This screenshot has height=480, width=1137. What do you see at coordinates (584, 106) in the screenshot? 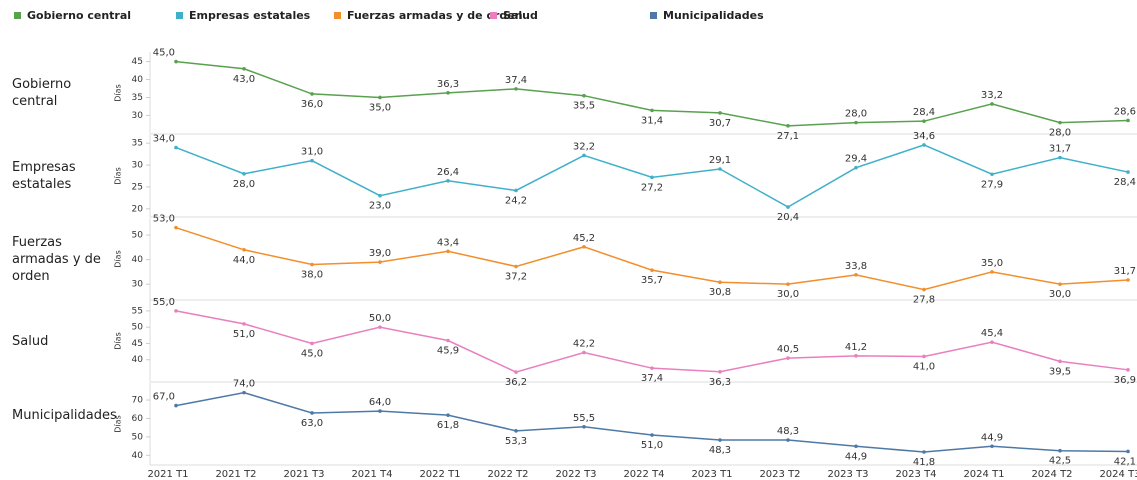
I see `data-label: 35,5` at bounding box center [584, 106].